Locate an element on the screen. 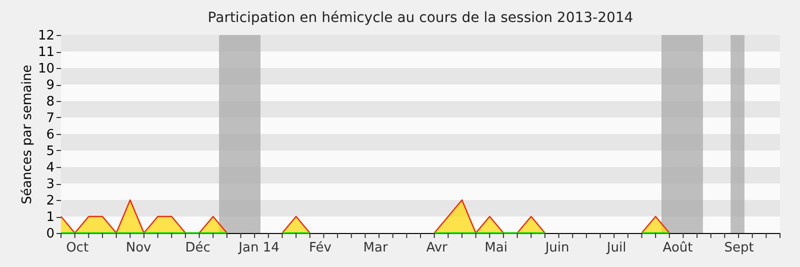 This screenshot has width=800, height=267. x-tick-label: Déc is located at coordinates (197, 248).